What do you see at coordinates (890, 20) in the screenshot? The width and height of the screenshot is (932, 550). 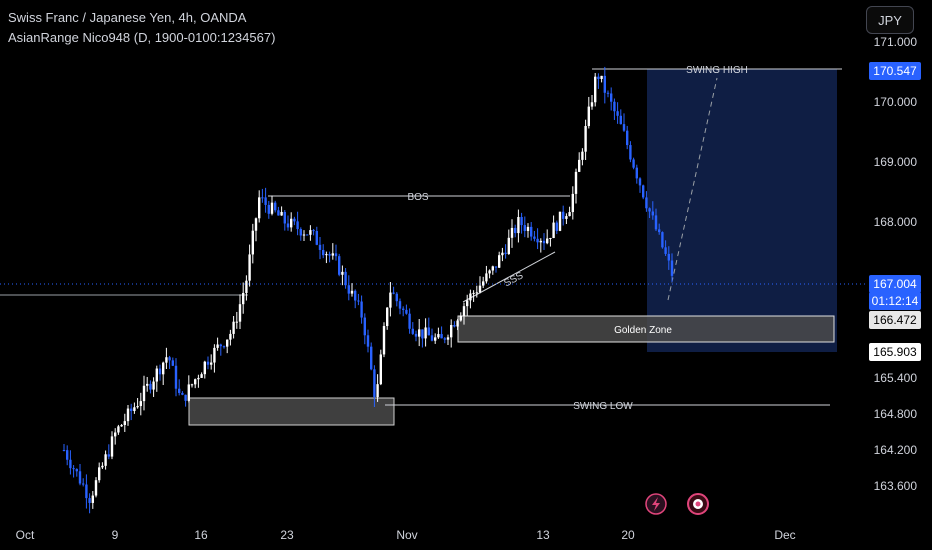 I see `currency-button: JPY` at bounding box center [890, 20].